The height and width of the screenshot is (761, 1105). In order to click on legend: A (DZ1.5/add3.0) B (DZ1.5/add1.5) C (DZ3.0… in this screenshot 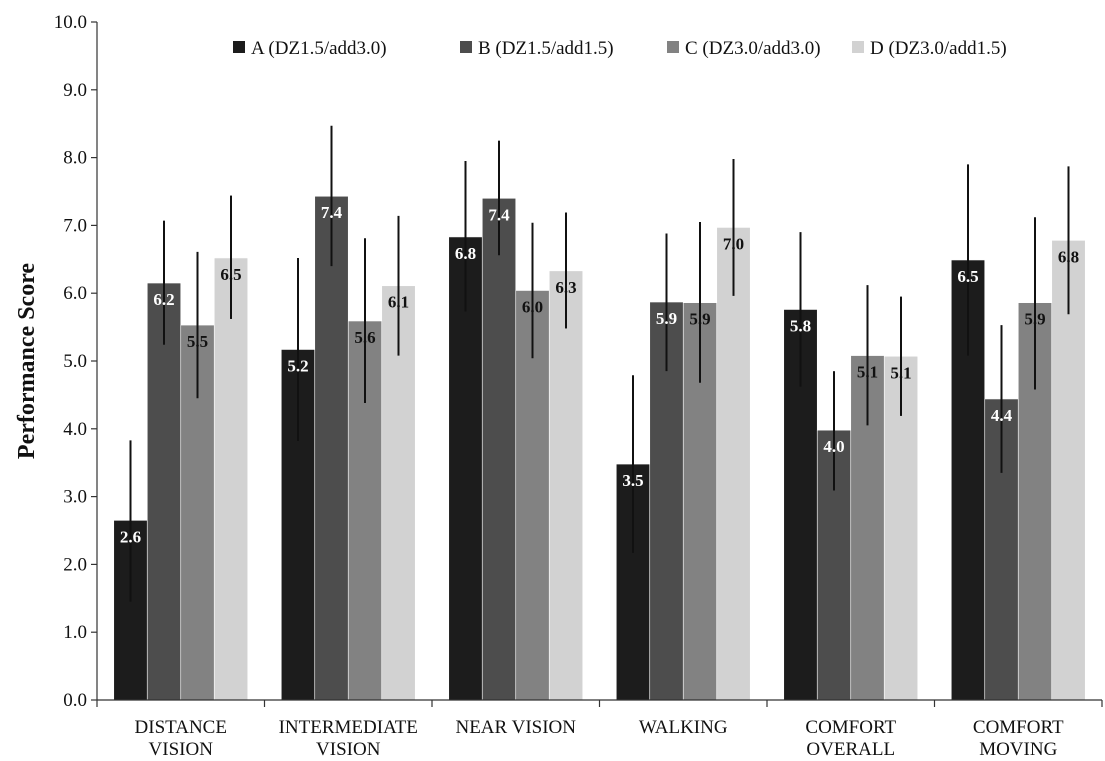, I will do `click(620, 48)`.